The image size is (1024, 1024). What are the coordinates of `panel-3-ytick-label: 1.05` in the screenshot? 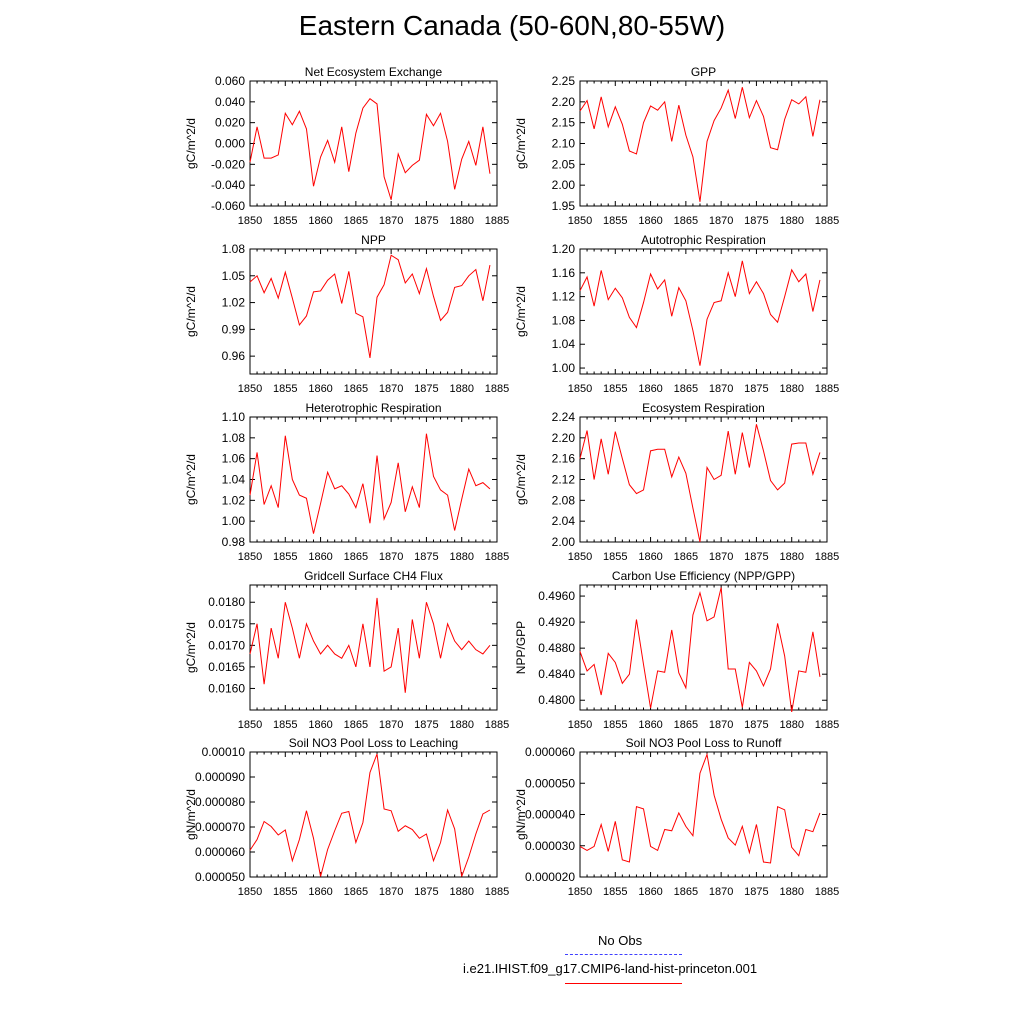 It's located at (234, 276).